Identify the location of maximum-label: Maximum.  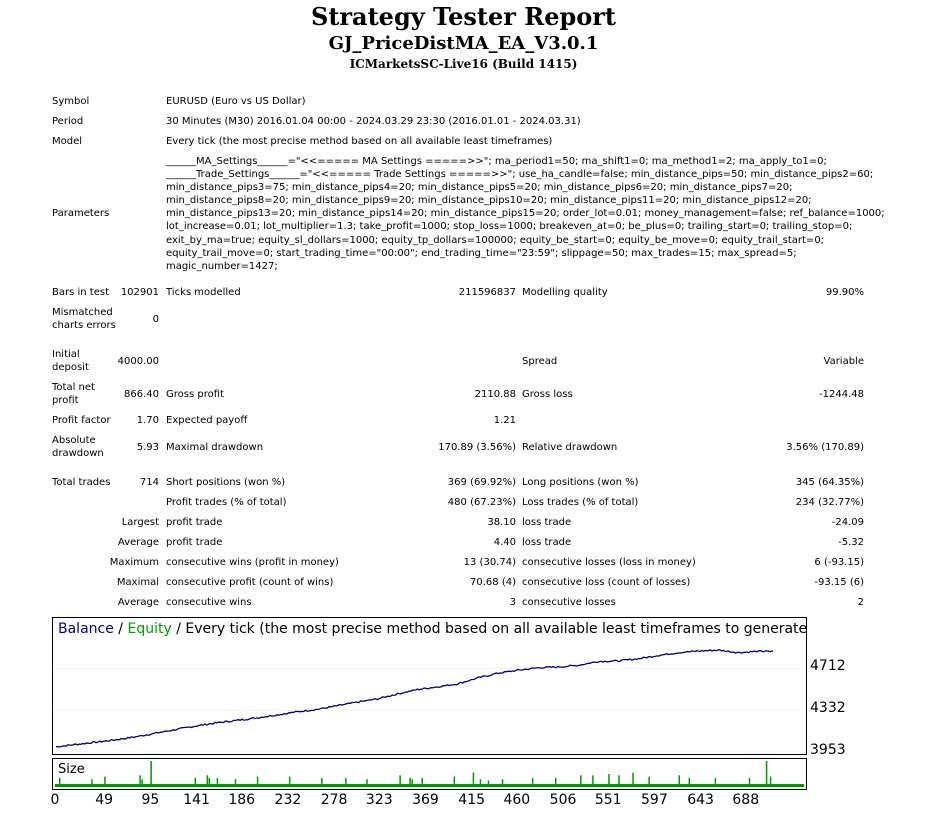
(134, 562).